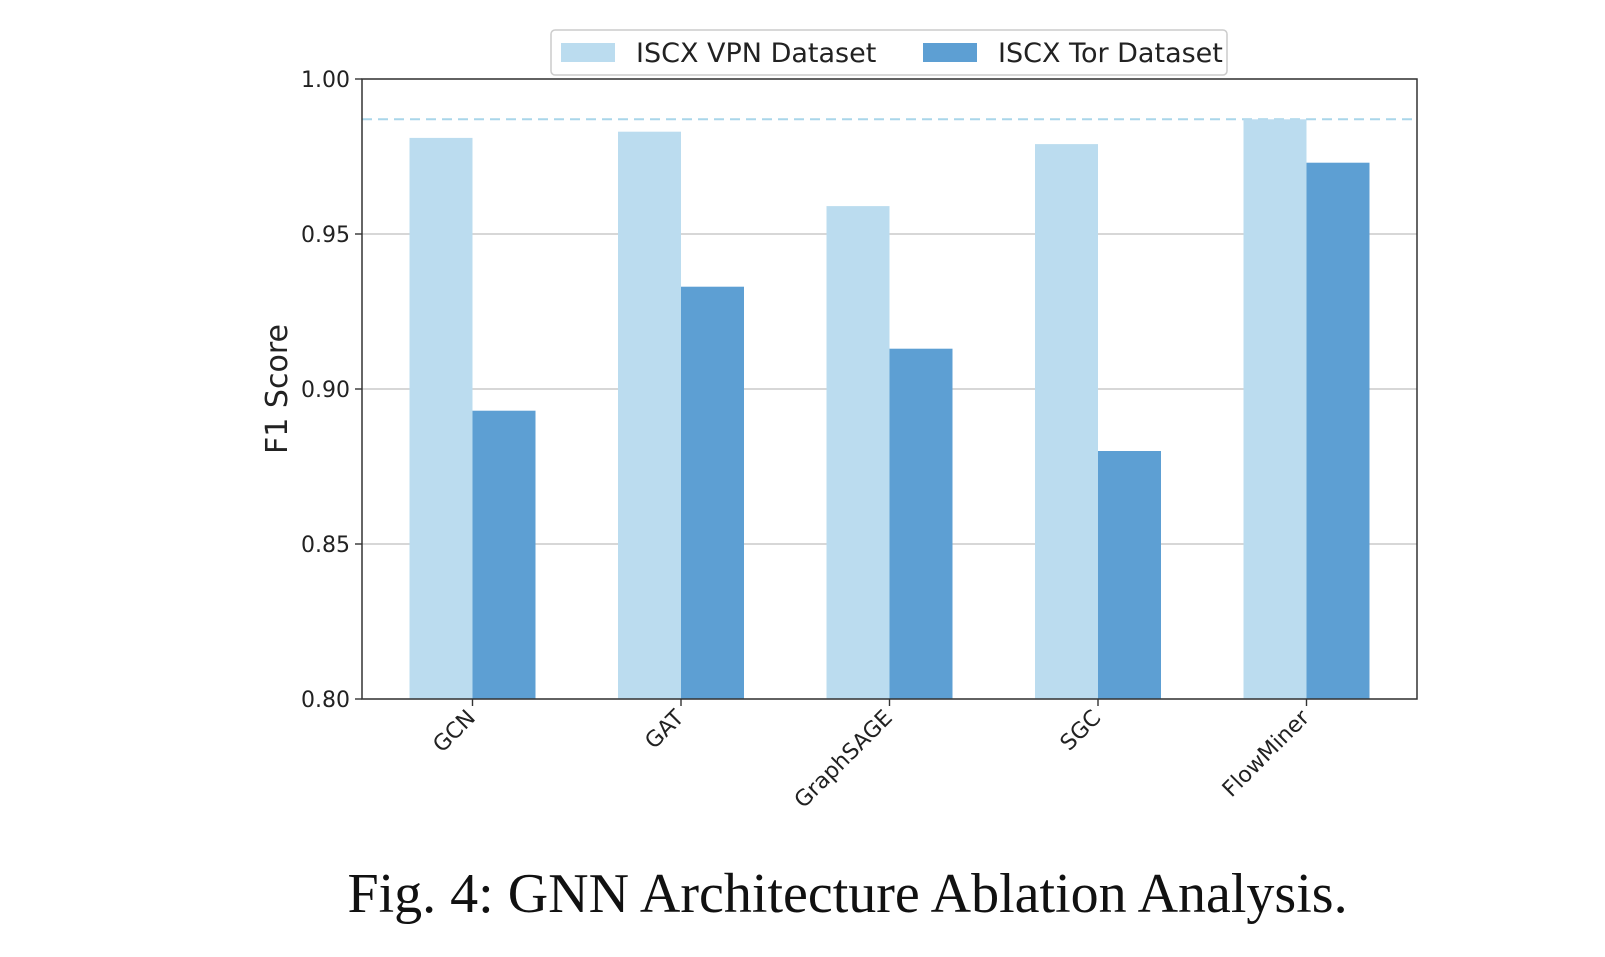 The width and height of the screenshot is (1605, 957). Describe the element at coordinates (325, 700) in the screenshot. I see `y-tick-label: 0.80` at that location.